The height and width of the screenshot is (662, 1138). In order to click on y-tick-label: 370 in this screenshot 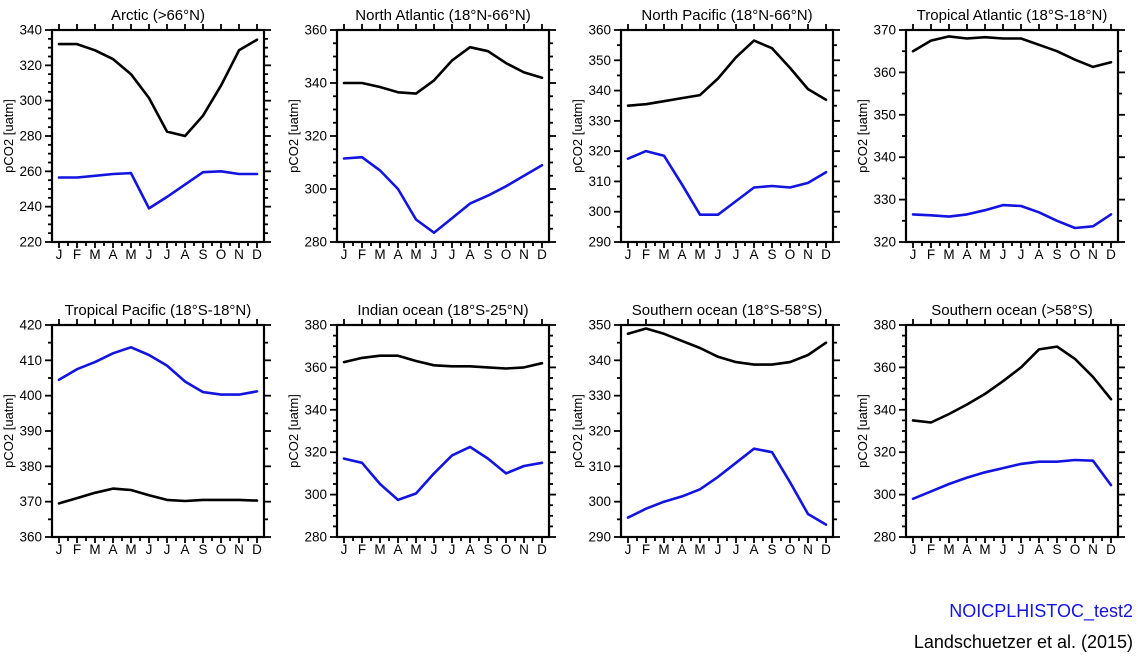, I will do `click(30, 501)`.